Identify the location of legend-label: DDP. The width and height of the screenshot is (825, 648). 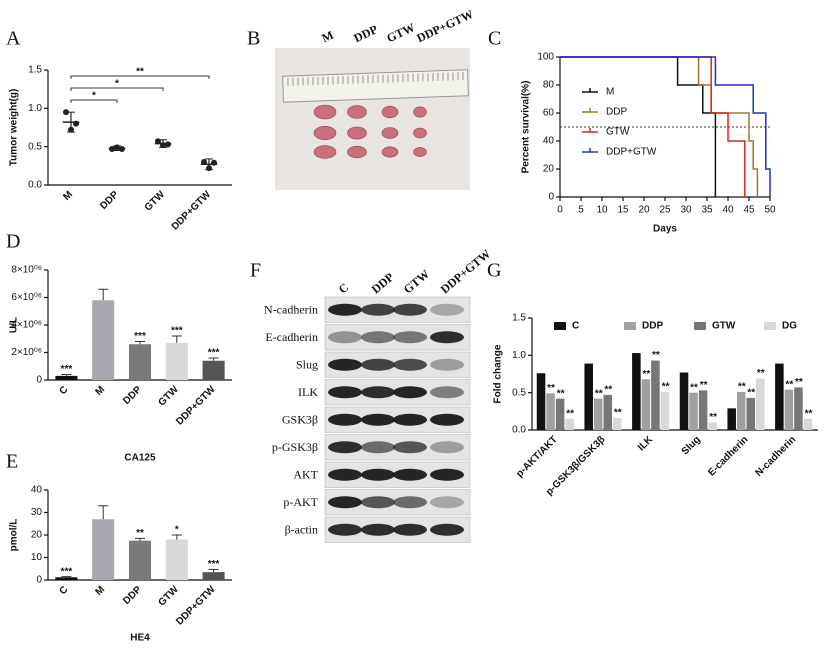
(616, 112).